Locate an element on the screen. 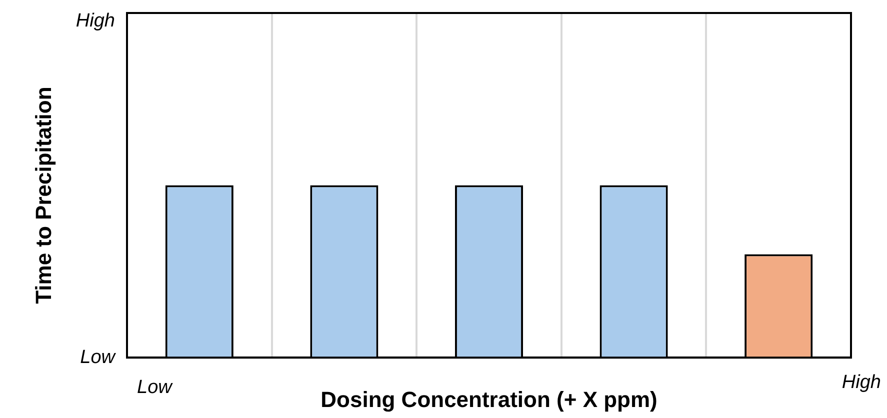 The height and width of the screenshot is (418, 887). y-axis-title: Time to Precipitation is located at coordinates (43, 195).